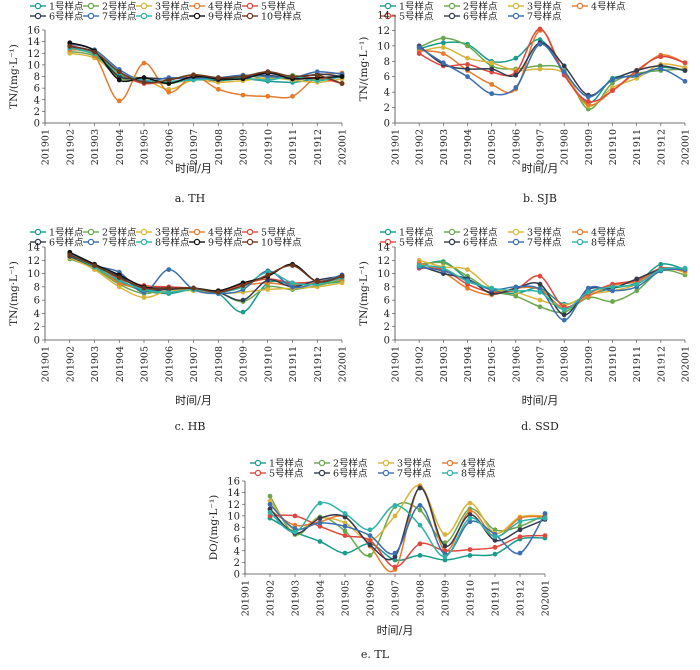  I want to click on legend-label: 3号样点, so click(414, 464).